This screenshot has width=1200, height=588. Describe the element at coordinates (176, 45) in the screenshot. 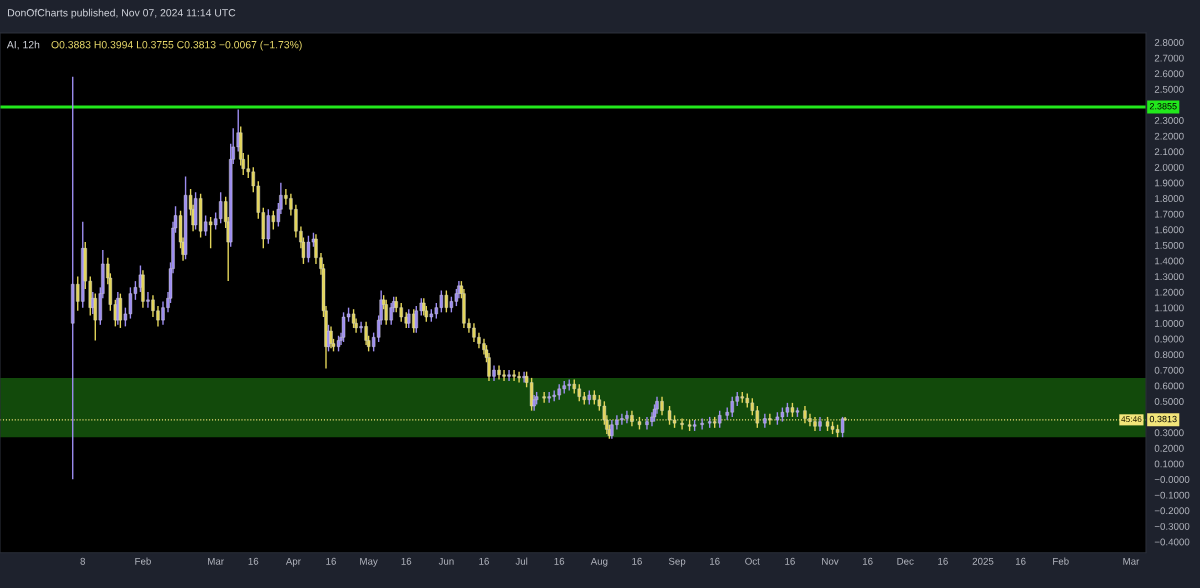

I see `text: O0.3883 H0.3994 L0.3755 C0.3813 −0.0067 (−1.73%)` at that location.